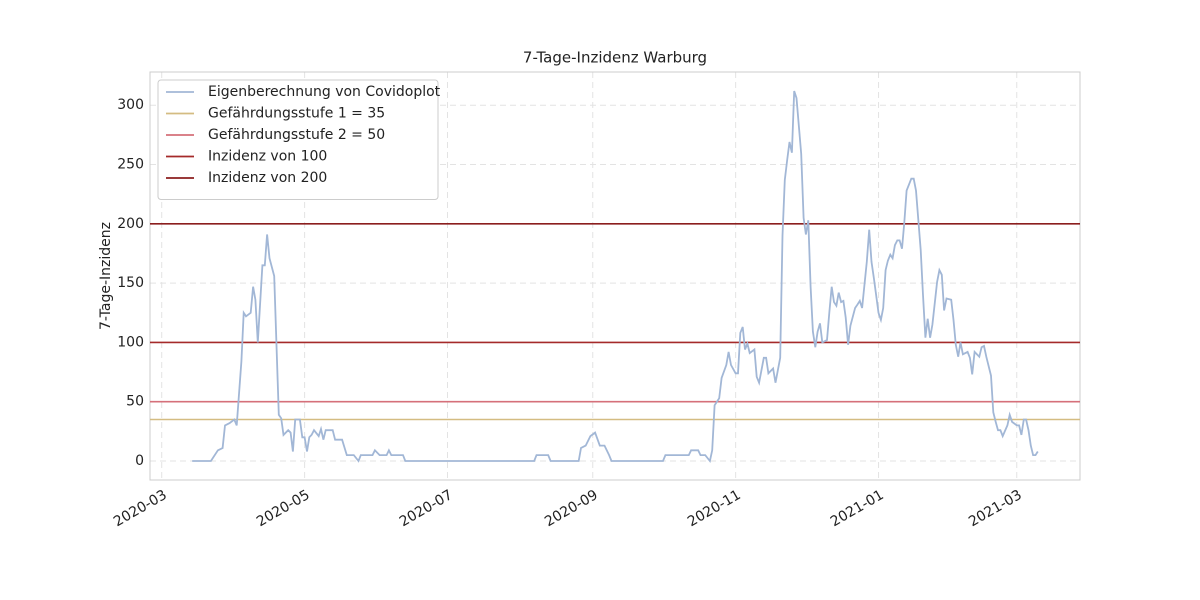 The image size is (1200, 600). Describe the element at coordinates (130, 283) in the screenshot. I see `y-tick-label: 150` at that location.